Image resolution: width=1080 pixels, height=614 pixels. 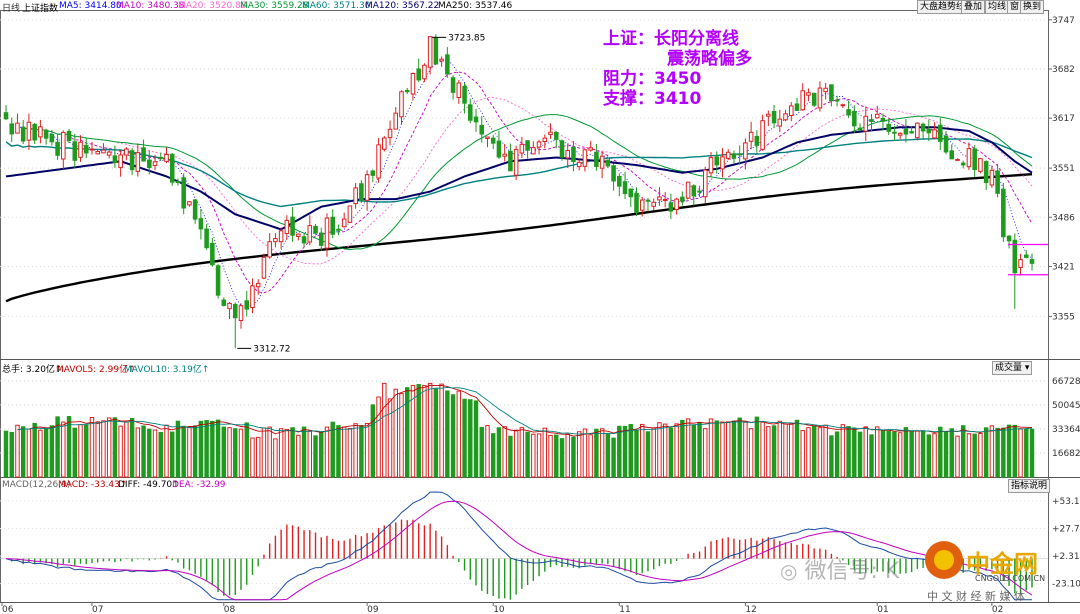 What do you see at coordinates (973, 7) in the screenshot?
I see `overlay-button: 叠加` at bounding box center [973, 7].